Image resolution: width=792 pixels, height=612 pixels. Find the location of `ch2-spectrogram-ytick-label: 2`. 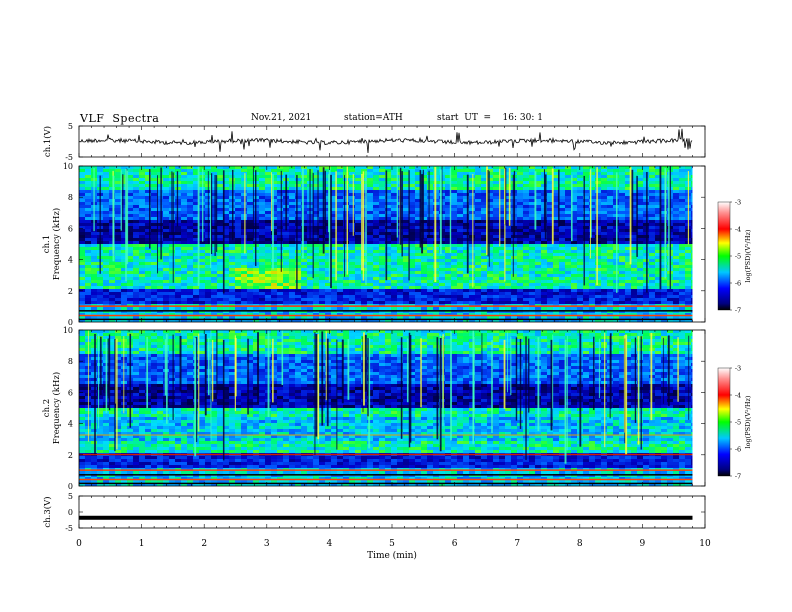

ch2-spectrogram-ytick-label: 2 is located at coordinates (70, 455).